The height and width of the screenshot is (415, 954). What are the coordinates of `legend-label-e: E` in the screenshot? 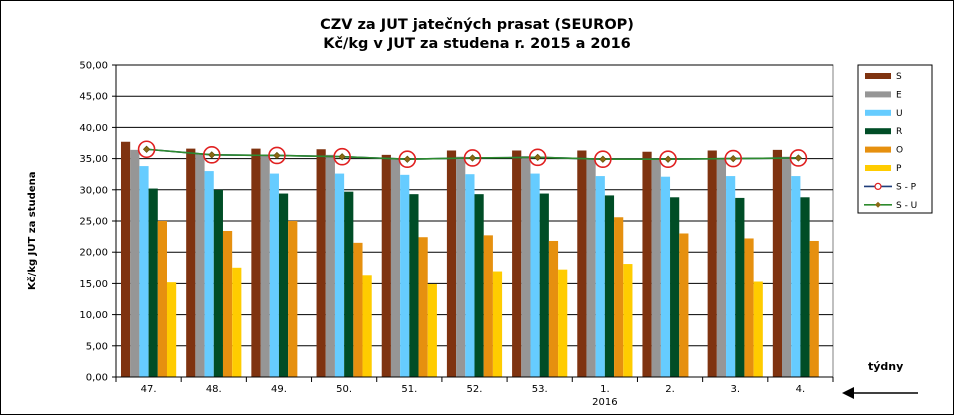 It's located at (899, 95).